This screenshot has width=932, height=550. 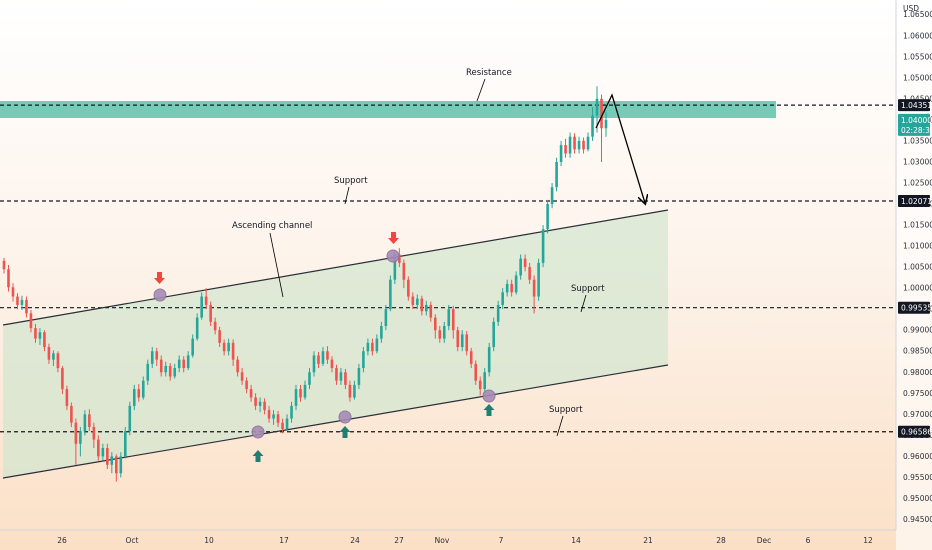 What do you see at coordinates (917, 393) in the screenshot?
I see `price-tick-label: 0.97500` at bounding box center [917, 393].